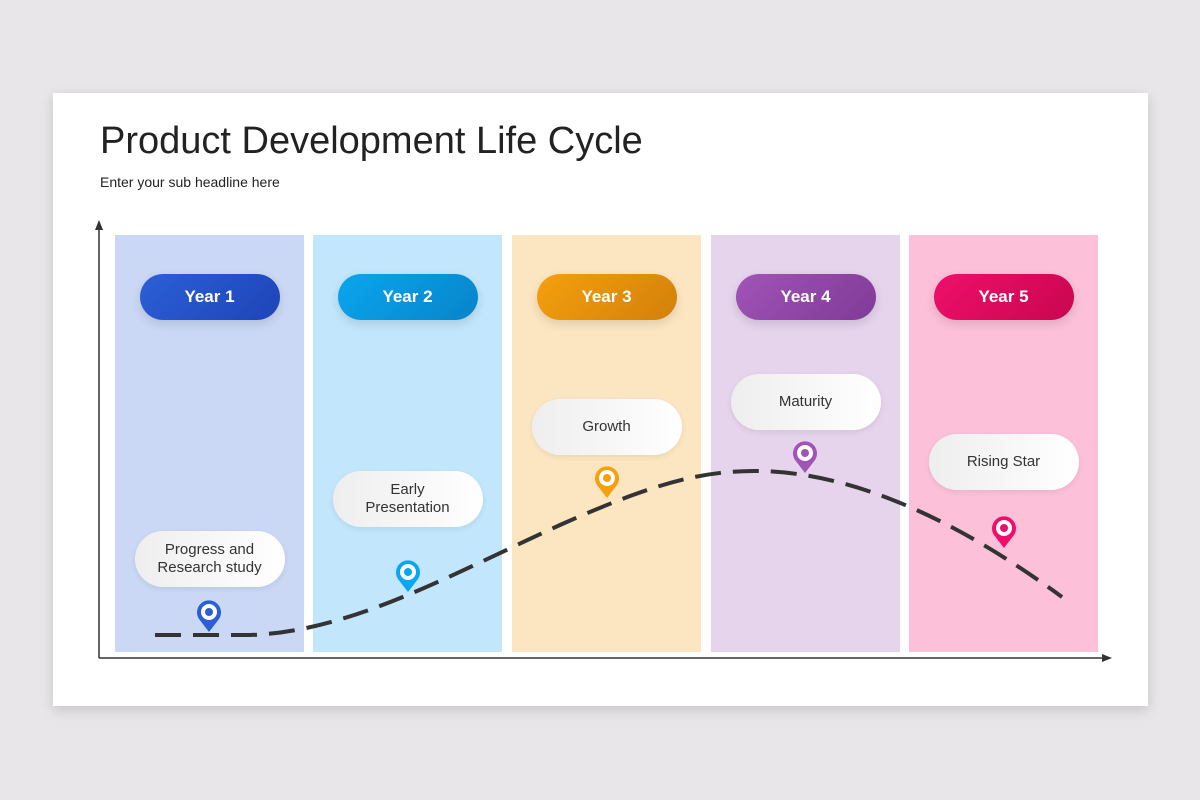 The image size is (1200, 800). I want to click on year-pill: Year 5, so click(1003, 297).